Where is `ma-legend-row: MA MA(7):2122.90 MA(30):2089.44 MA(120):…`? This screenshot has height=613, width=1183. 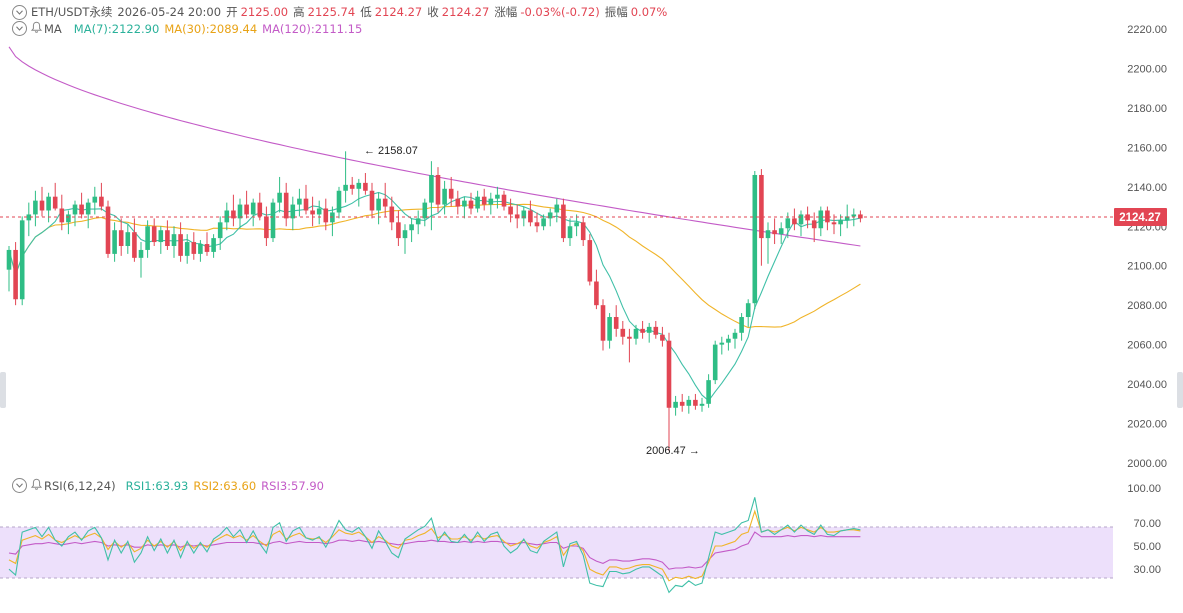
ma-legend-row: MA MA(7):2122.90 MA(30):2089.44 MA(120):… is located at coordinates (189, 28).